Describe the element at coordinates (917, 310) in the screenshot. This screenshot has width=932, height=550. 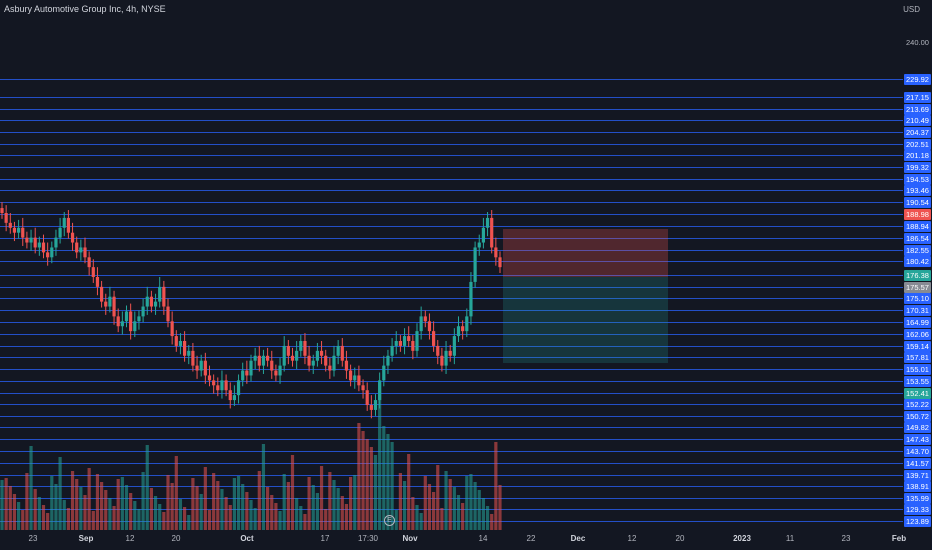
I see `level-price-tag: 170.31` at that location.